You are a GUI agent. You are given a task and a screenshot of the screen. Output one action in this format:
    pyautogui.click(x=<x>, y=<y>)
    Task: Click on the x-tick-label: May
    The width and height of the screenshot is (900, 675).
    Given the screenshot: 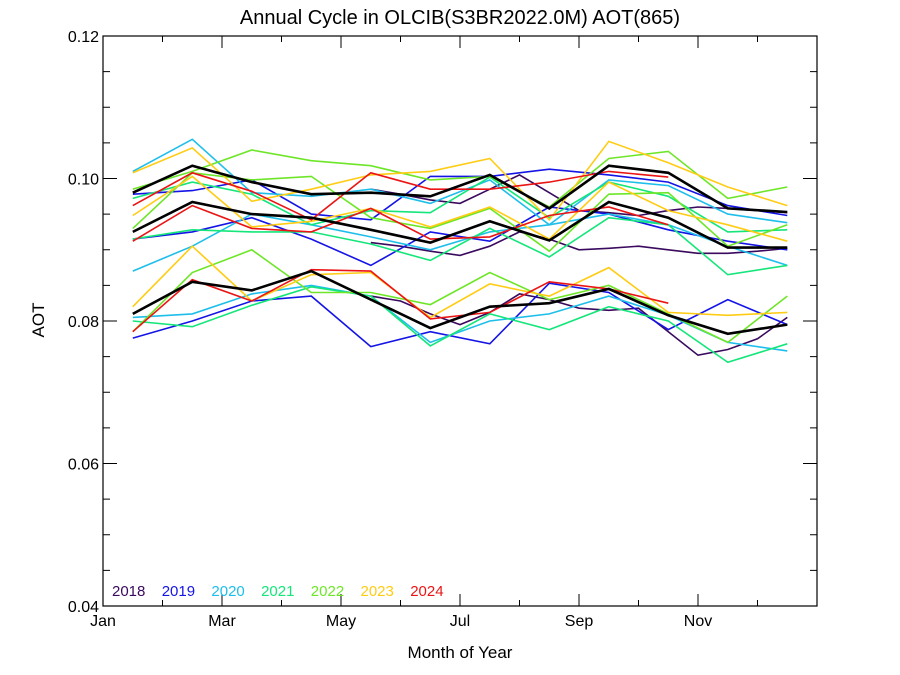 What is the action you would take?
    pyautogui.click(x=341, y=621)
    